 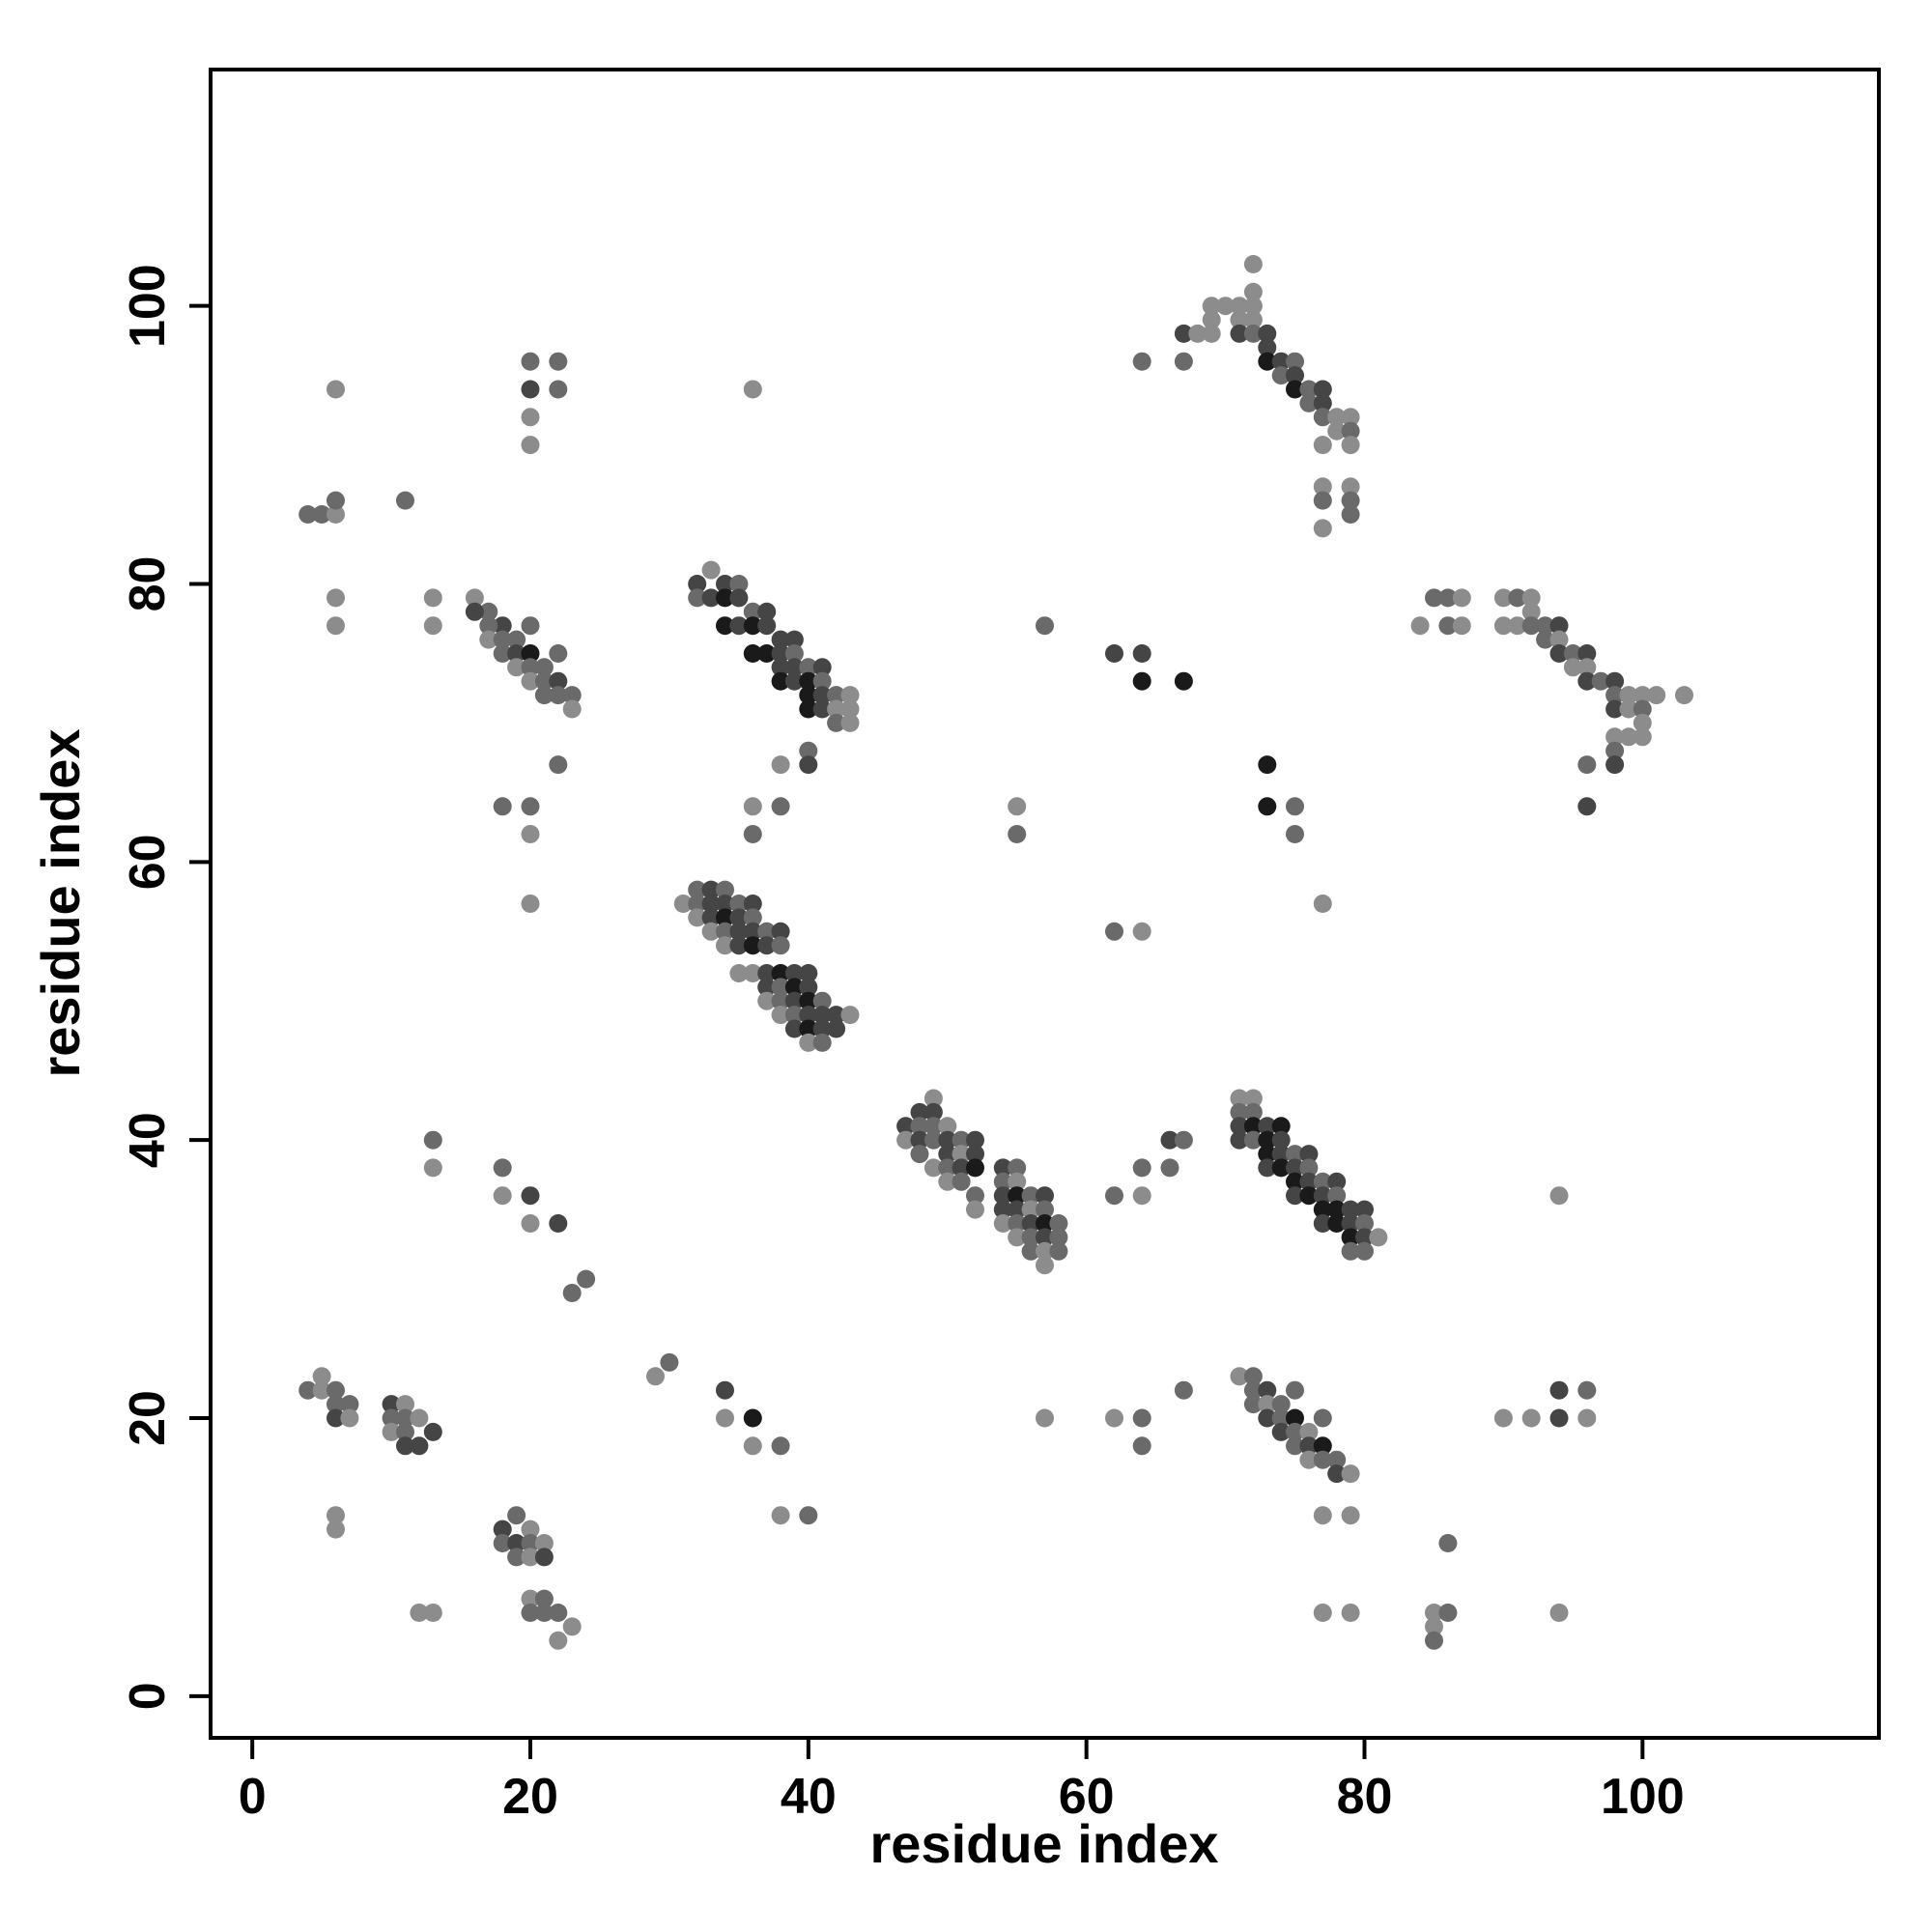 I want to click on x-axis-title: residue index, so click(x=1043, y=1843).